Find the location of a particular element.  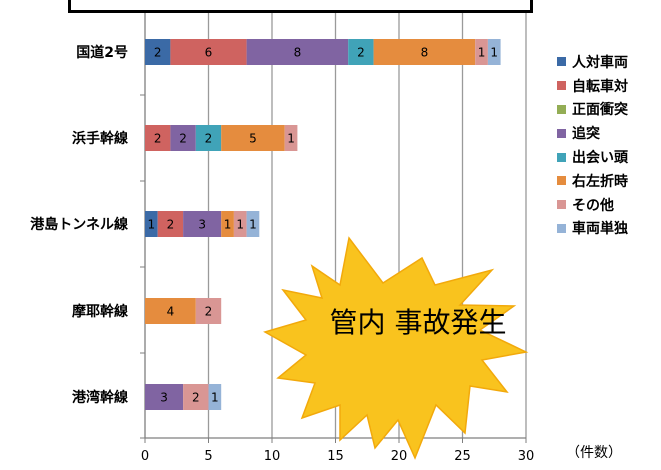

category-label: 浜手幹線 is located at coordinates (100, 138).